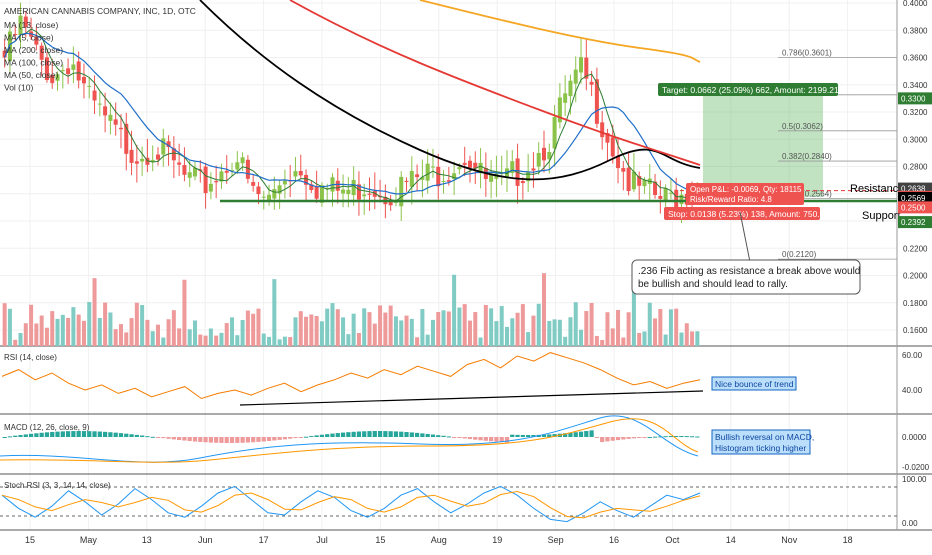 The width and height of the screenshot is (932, 555). What do you see at coordinates (745, 194) in the screenshot?
I see `pnl-box` at bounding box center [745, 194].